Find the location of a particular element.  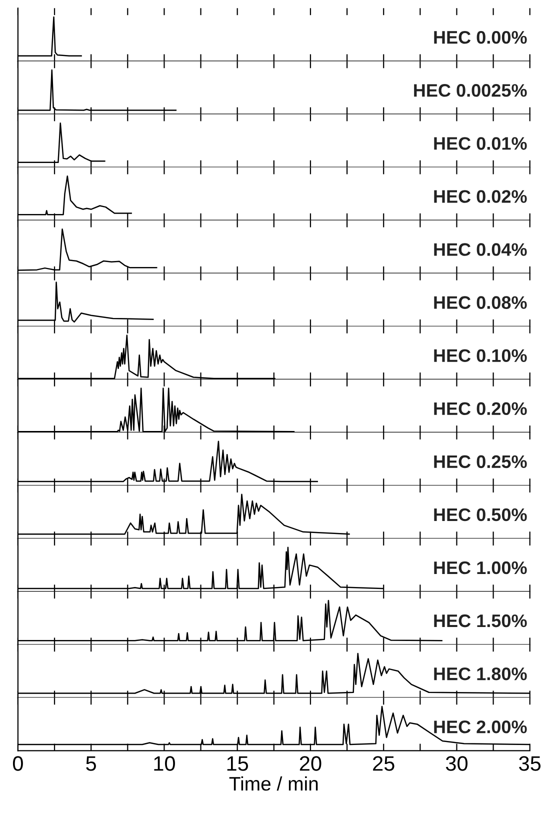

text: HEC 0.20% is located at coordinates (480, 409).